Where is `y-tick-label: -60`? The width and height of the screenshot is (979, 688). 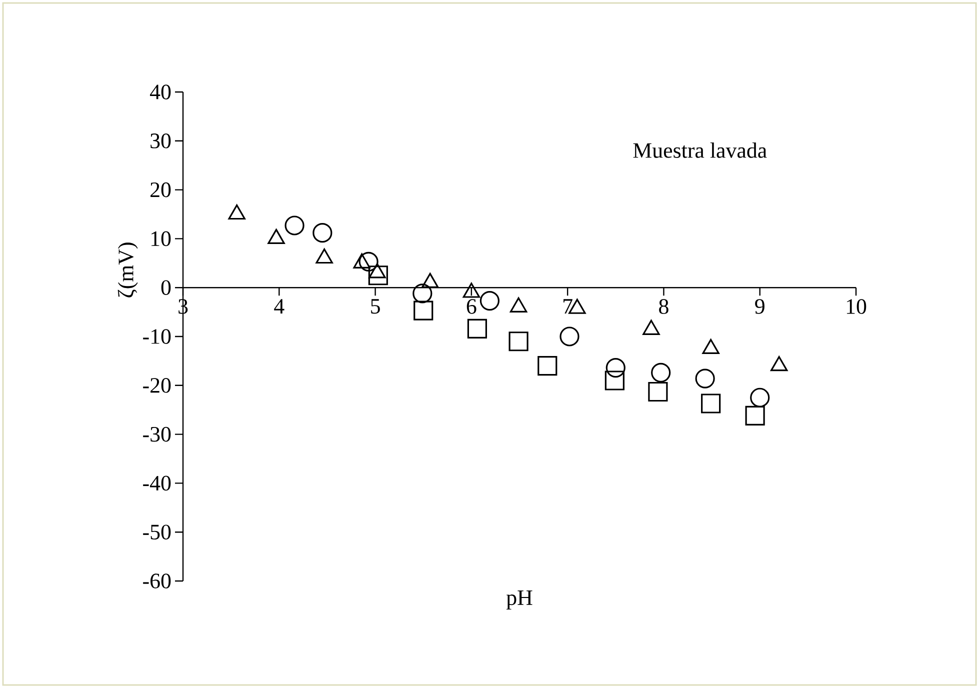
y-tick-label: -60 is located at coordinates (157, 581).